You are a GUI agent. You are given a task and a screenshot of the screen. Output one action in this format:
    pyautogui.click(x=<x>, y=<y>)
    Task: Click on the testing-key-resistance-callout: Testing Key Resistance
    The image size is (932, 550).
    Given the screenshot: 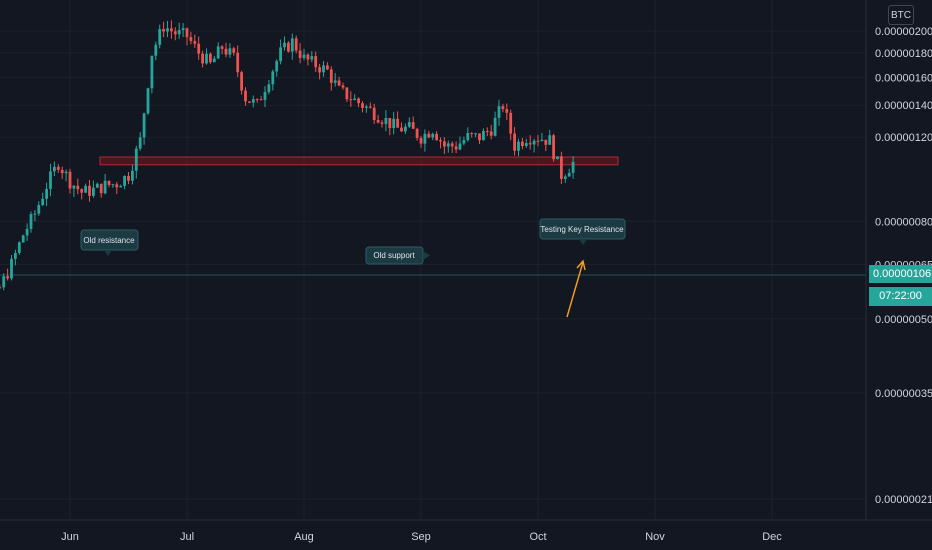 What is the action you would take?
    pyautogui.click(x=582, y=231)
    